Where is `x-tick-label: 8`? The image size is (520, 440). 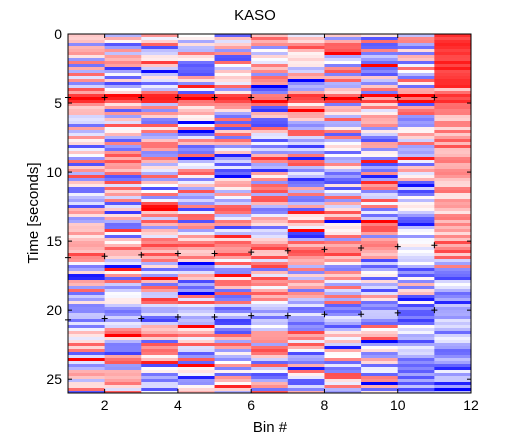 x-tick-label: 8 is located at coordinates (325, 405).